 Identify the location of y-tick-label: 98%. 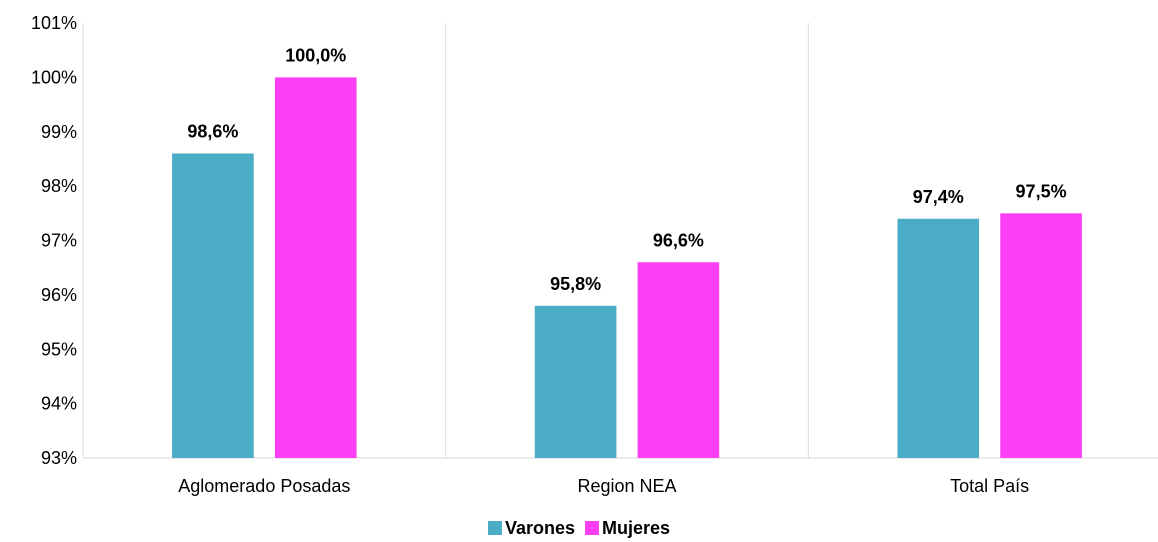
(59, 186).